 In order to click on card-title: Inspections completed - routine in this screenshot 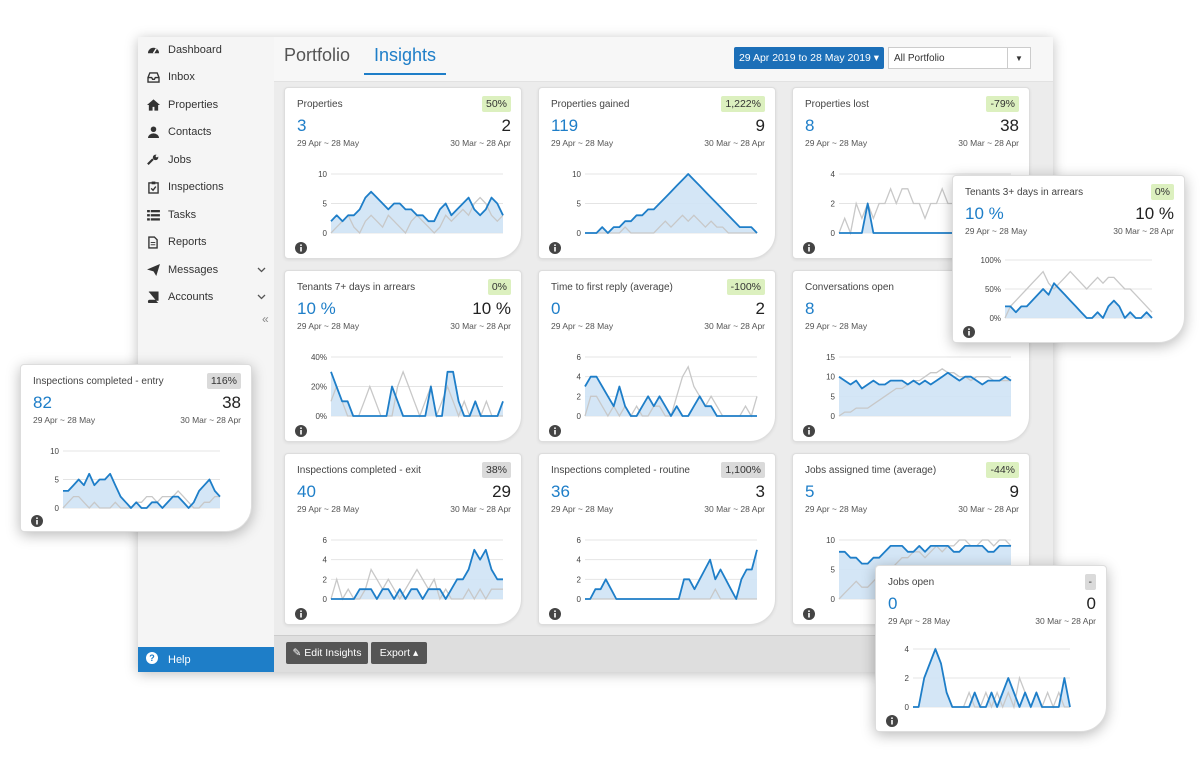, I will do `click(620, 470)`.